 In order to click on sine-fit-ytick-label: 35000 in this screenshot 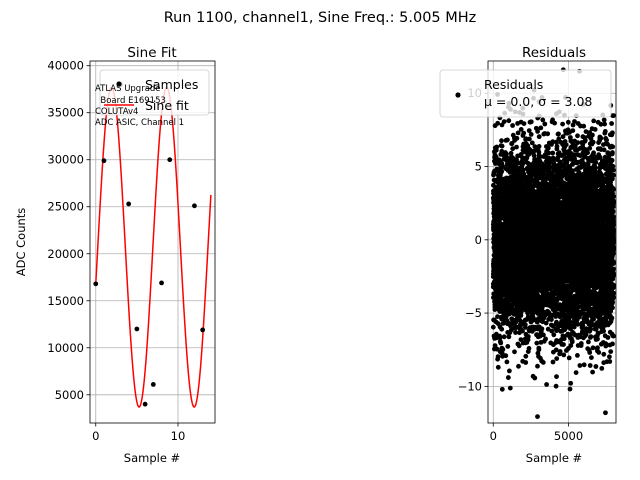, I will do `click(65, 113)`.